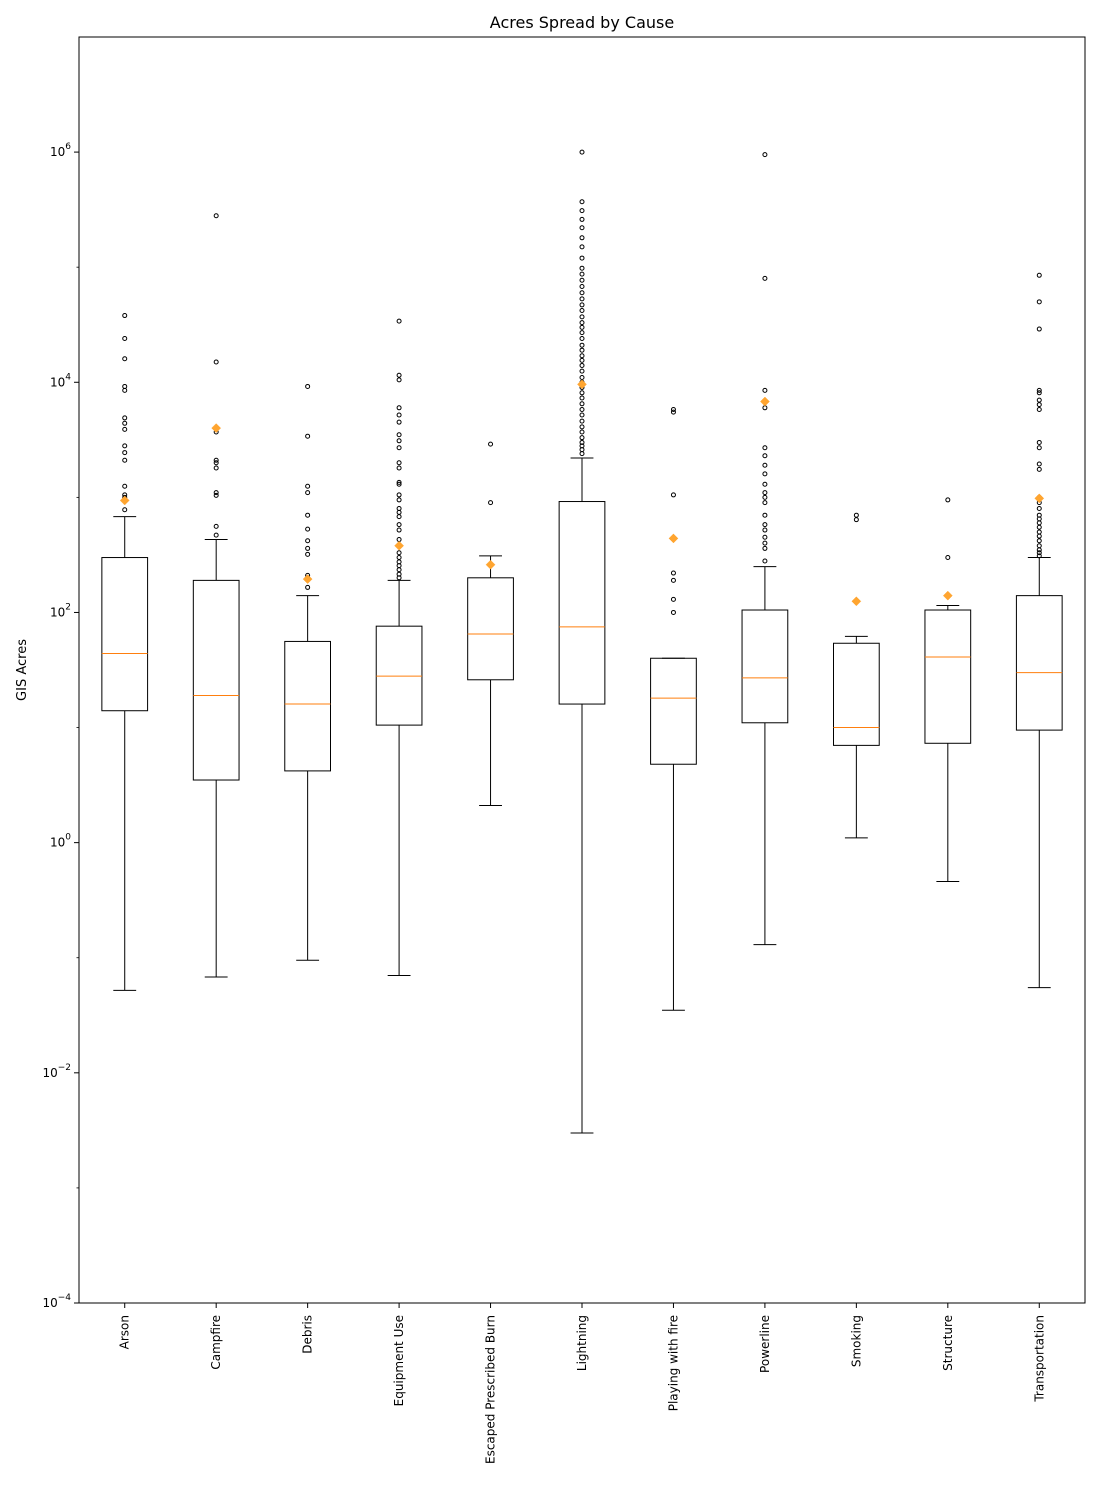  I want to click on x-tick-label: Equipment Use, so click(399, 1360).